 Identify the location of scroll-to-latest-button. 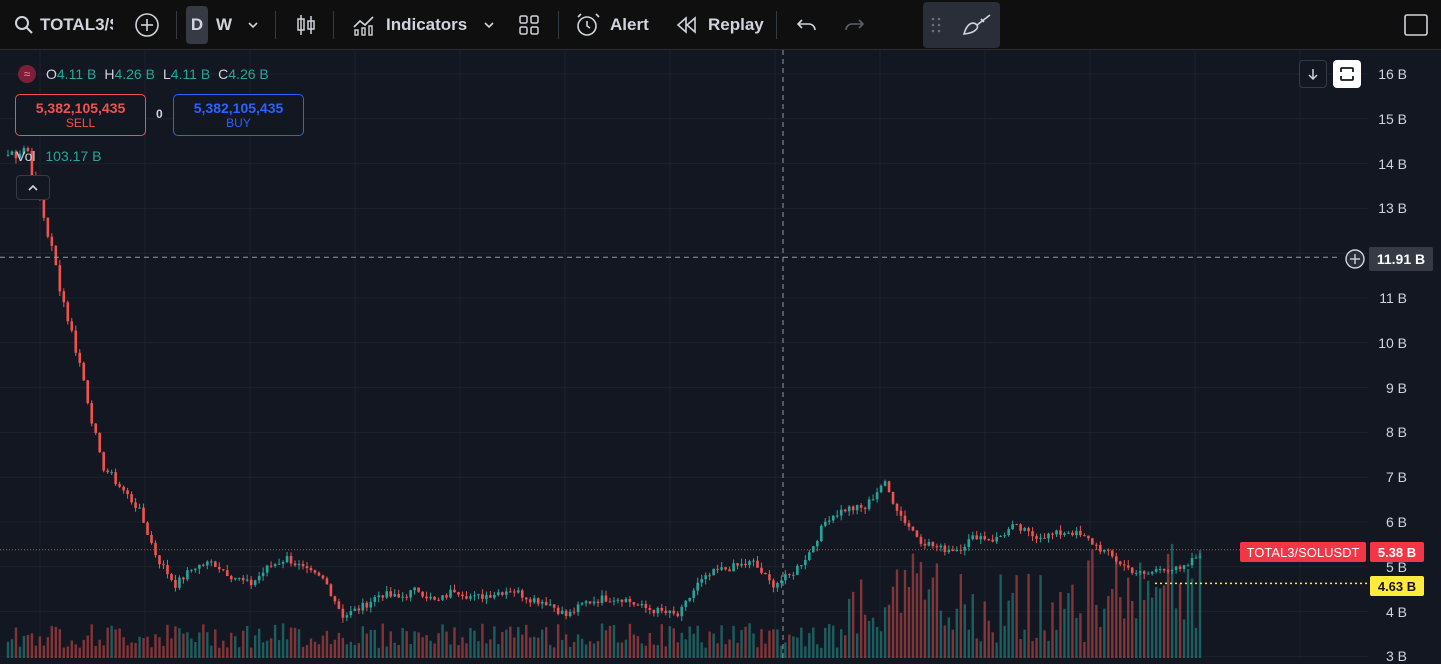
(1313, 74).